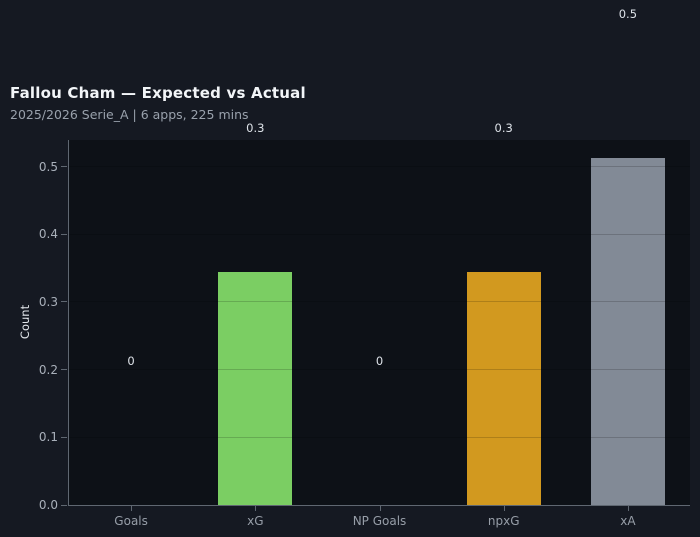  What do you see at coordinates (503, 388) in the screenshot?
I see `bar-npxg` at bounding box center [503, 388].